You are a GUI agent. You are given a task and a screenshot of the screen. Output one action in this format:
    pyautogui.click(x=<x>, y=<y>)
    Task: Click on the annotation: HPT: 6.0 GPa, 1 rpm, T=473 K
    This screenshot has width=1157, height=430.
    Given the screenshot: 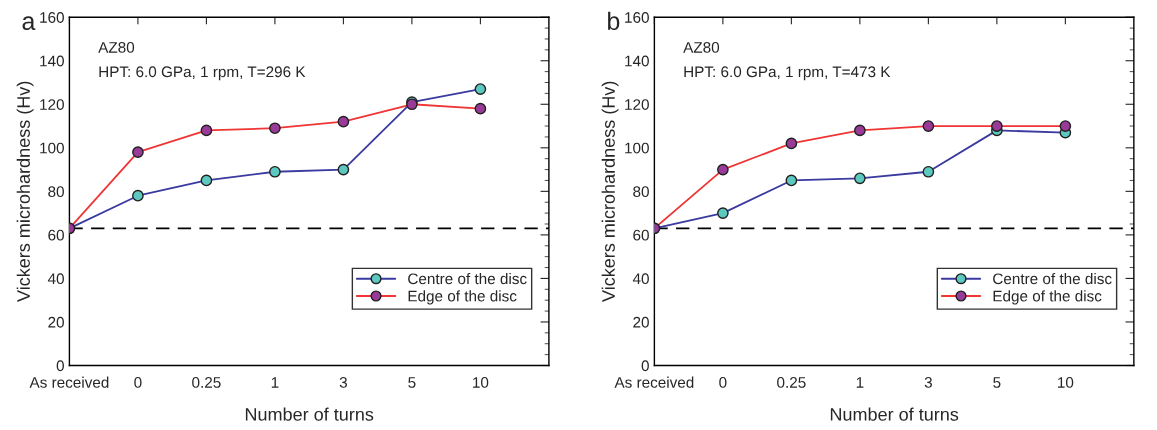 What is the action you would take?
    pyautogui.click(x=787, y=73)
    